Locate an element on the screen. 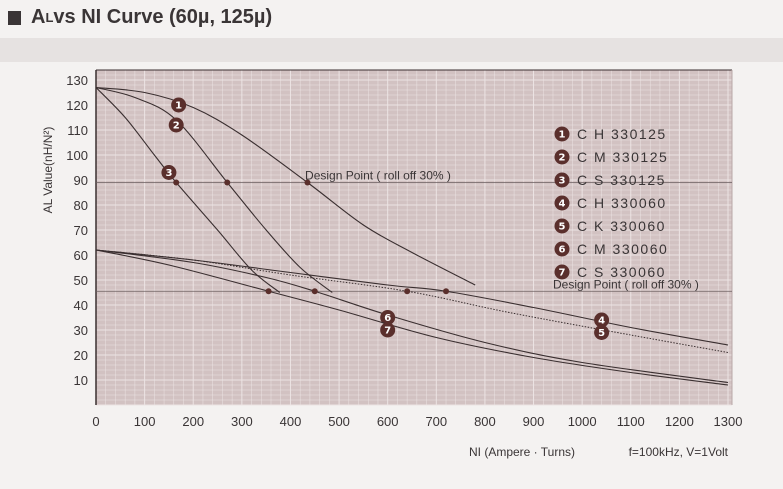  x-tick-label: 800 is located at coordinates (485, 421).